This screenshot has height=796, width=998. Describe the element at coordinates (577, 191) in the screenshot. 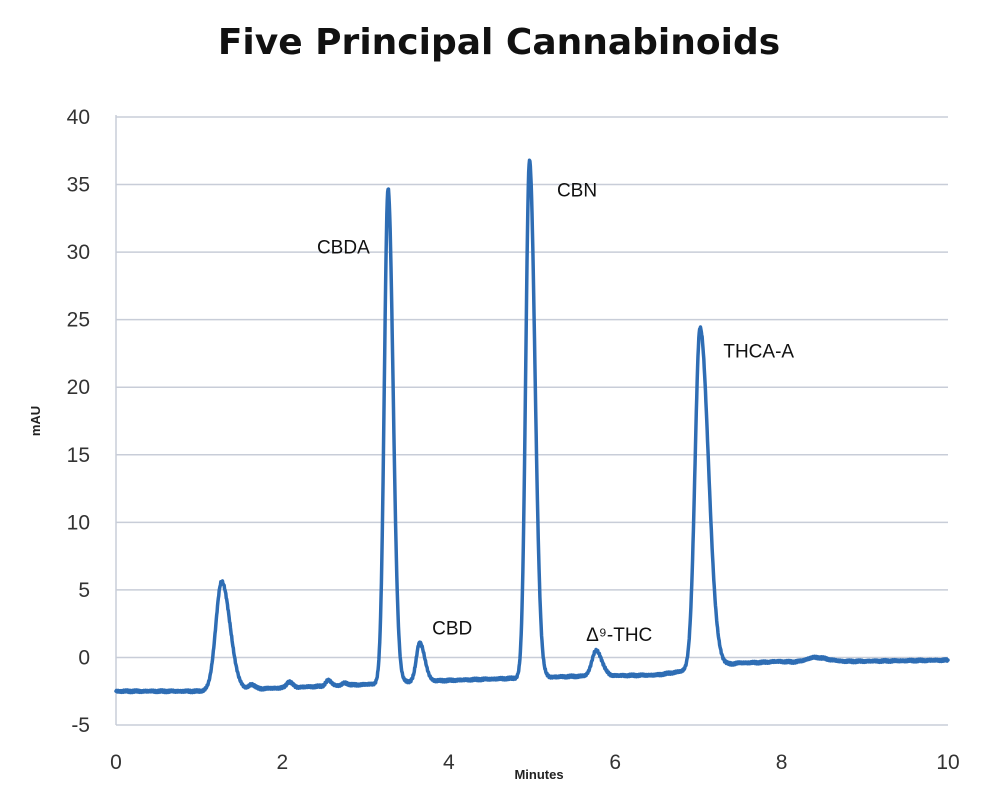

I see `peak-label: CBN` at that location.